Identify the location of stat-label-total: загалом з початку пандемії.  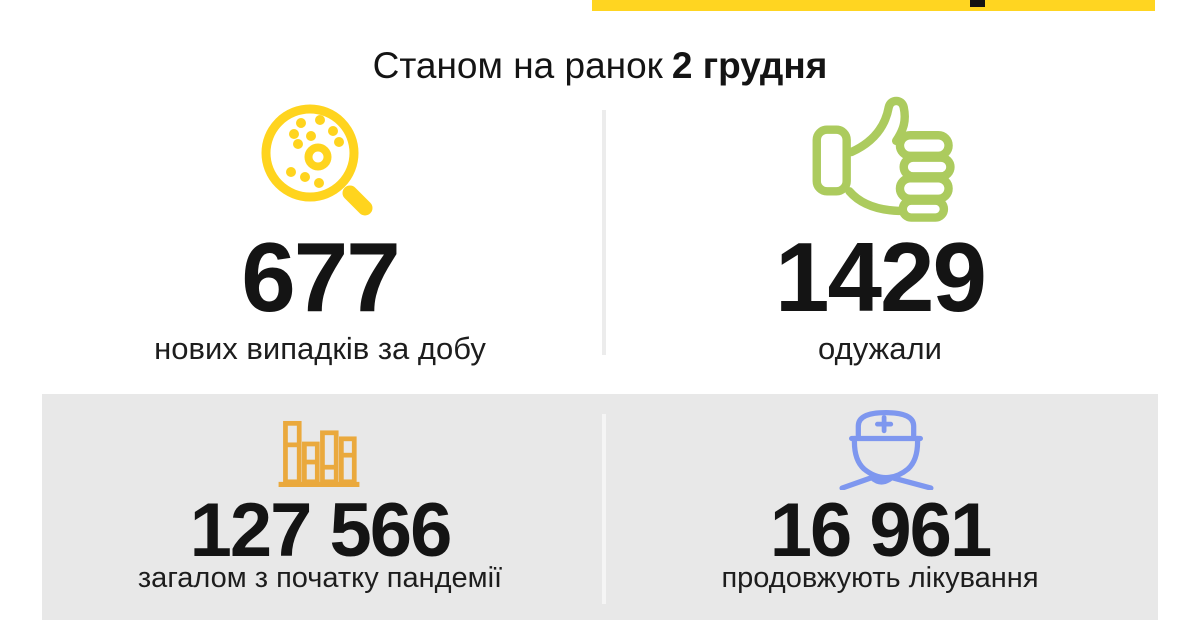
(320, 578).